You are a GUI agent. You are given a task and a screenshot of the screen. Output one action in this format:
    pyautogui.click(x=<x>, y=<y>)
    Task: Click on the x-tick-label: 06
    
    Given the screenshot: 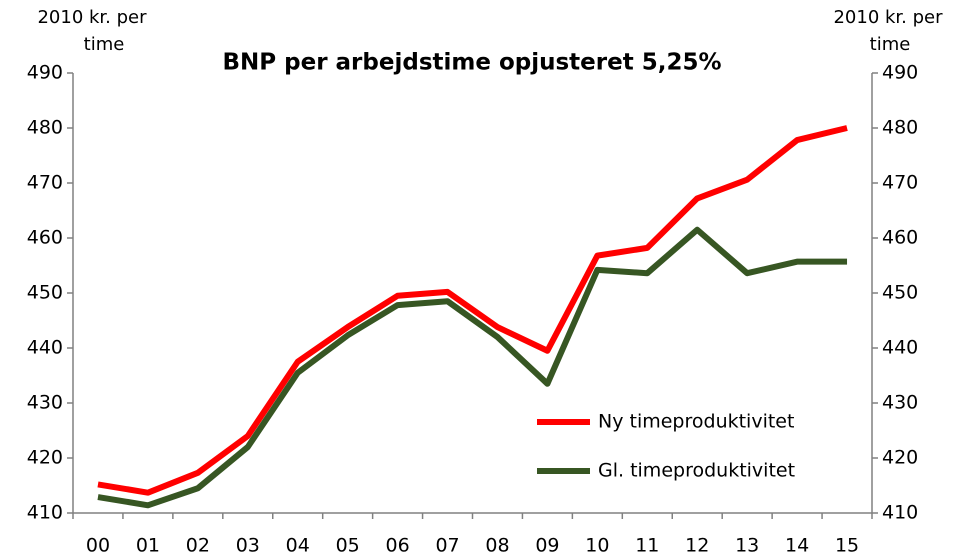 What is the action you would take?
    pyautogui.click(x=398, y=545)
    